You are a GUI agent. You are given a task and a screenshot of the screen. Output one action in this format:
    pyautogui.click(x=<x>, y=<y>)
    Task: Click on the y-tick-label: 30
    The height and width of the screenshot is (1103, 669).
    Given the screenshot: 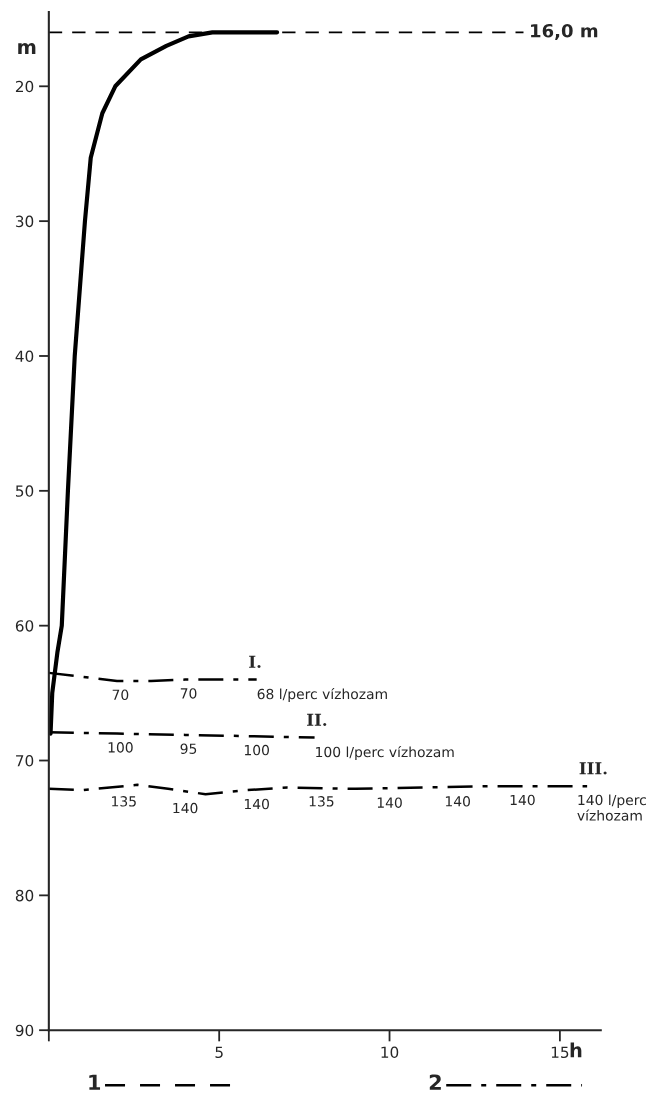 What is the action you would take?
    pyautogui.click(x=24, y=221)
    